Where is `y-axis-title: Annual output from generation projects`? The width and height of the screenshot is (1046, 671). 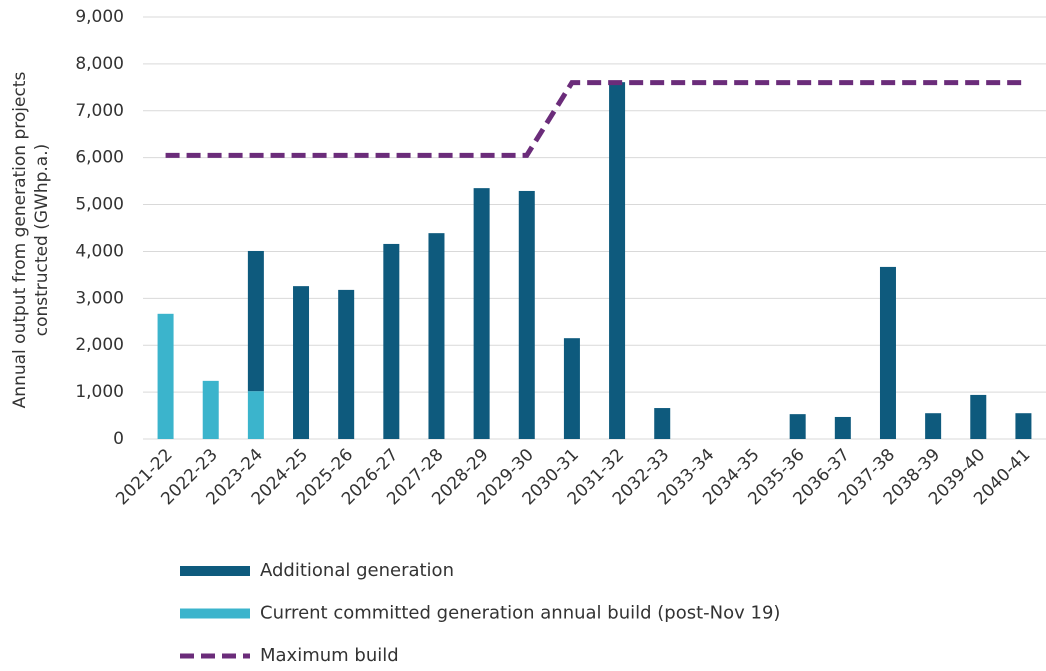
y-axis-title: Annual output from generation projects is located at coordinates (20, 240).